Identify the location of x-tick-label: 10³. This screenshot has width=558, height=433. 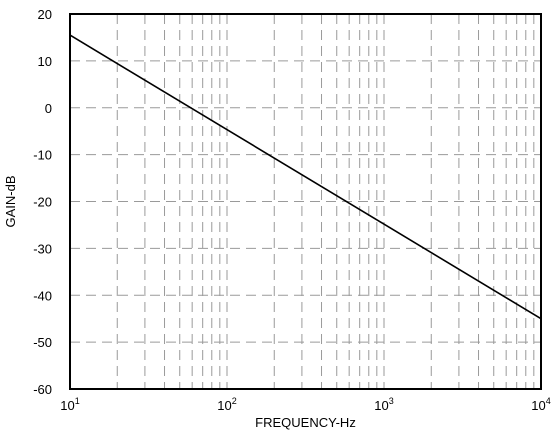
(383, 404).